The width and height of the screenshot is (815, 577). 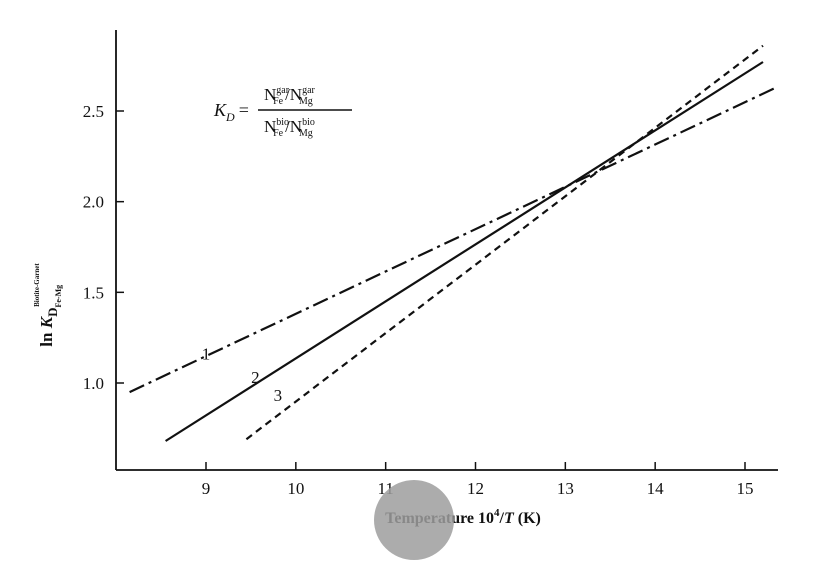 I want to click on cursor-indicator, so click(x=414, y=520).